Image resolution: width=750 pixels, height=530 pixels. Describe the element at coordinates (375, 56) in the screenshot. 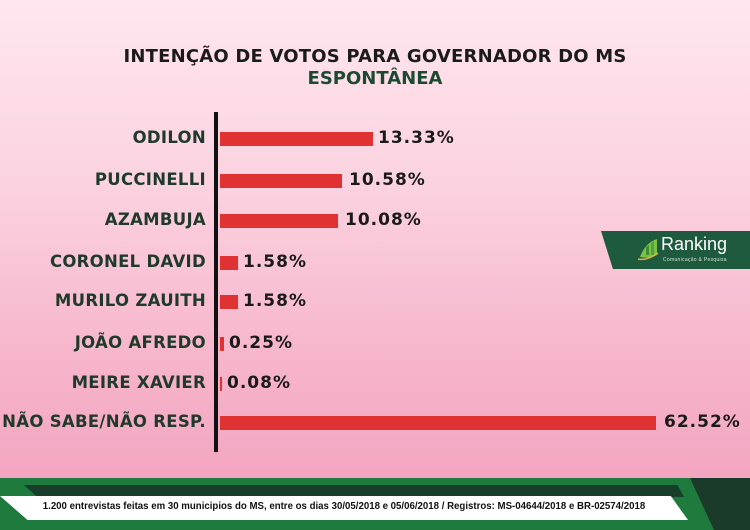

I see `chart-title: INTENÇÃO DE VOTOS PARA GOVERNADOR DO MS` at that location.